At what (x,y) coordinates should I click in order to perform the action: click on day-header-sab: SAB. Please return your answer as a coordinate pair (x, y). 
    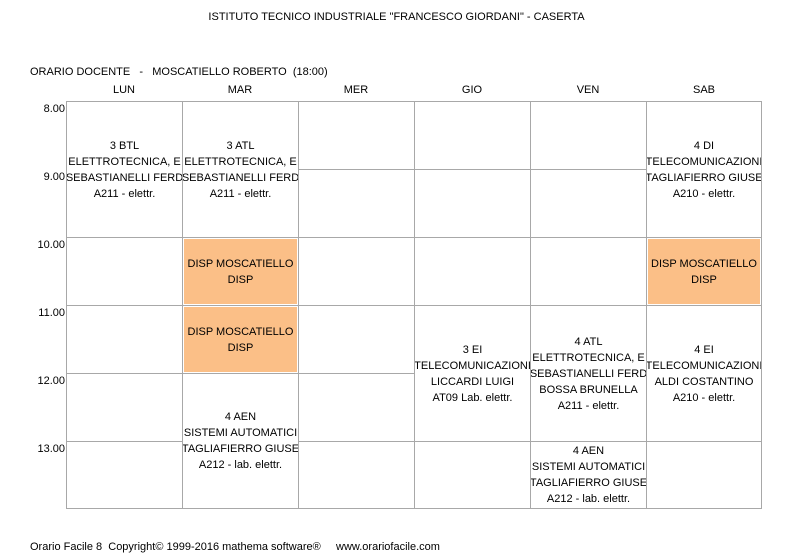
    Looking at the image, I should click on (703, 90).